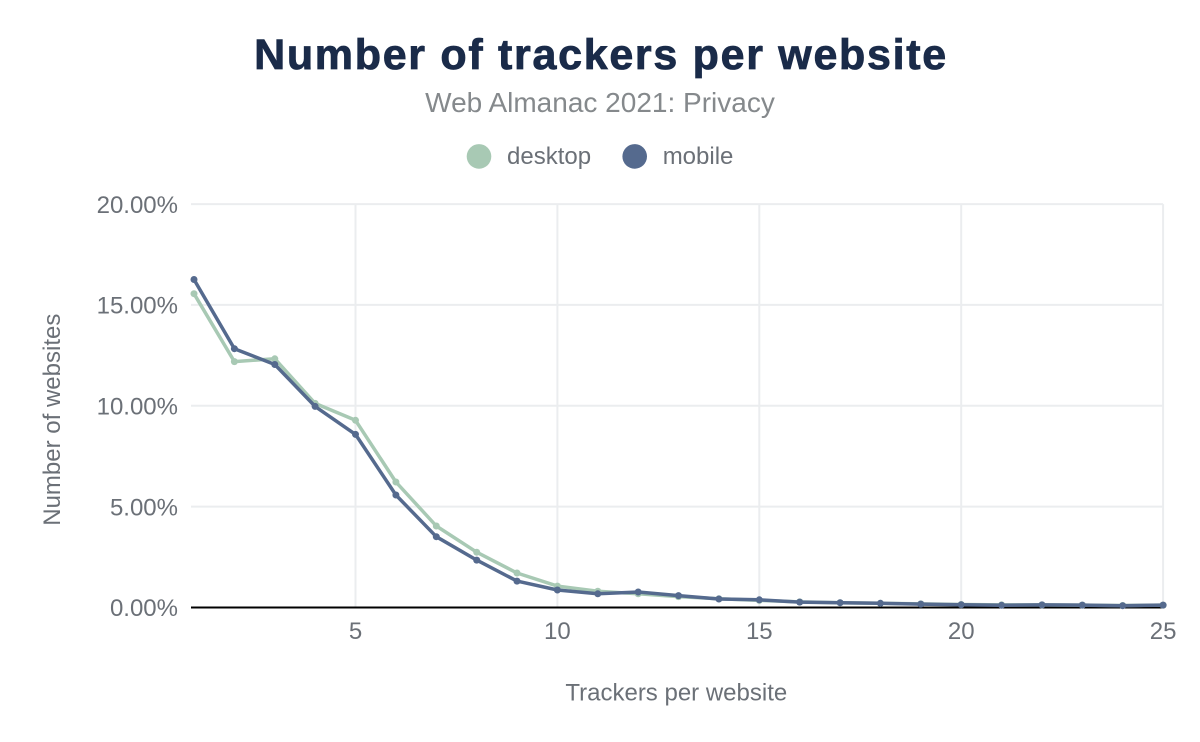 This screenshot has width=1200, height=742. Describe the element at coordinates (144, 507) in the screenshot. I see `svg-text: 5.00%` at that location.